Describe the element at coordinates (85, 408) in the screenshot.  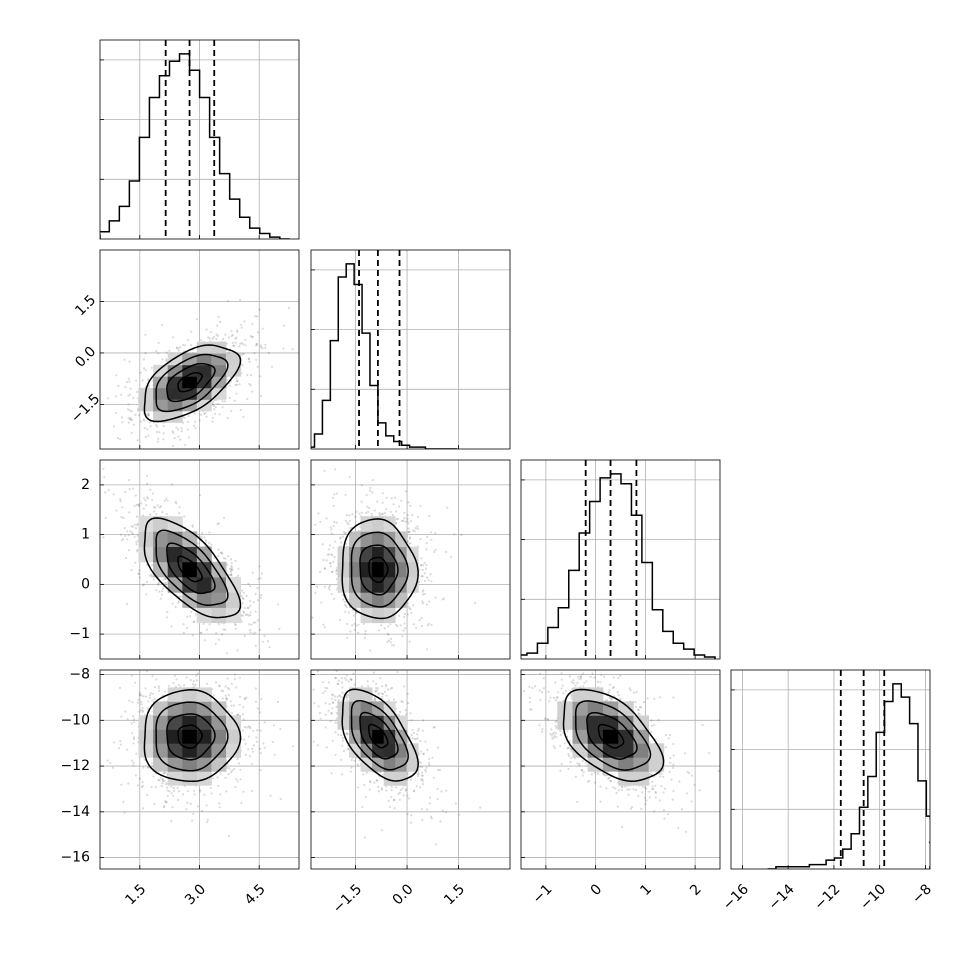
I see `y-tick-label: −1.5` at that location.